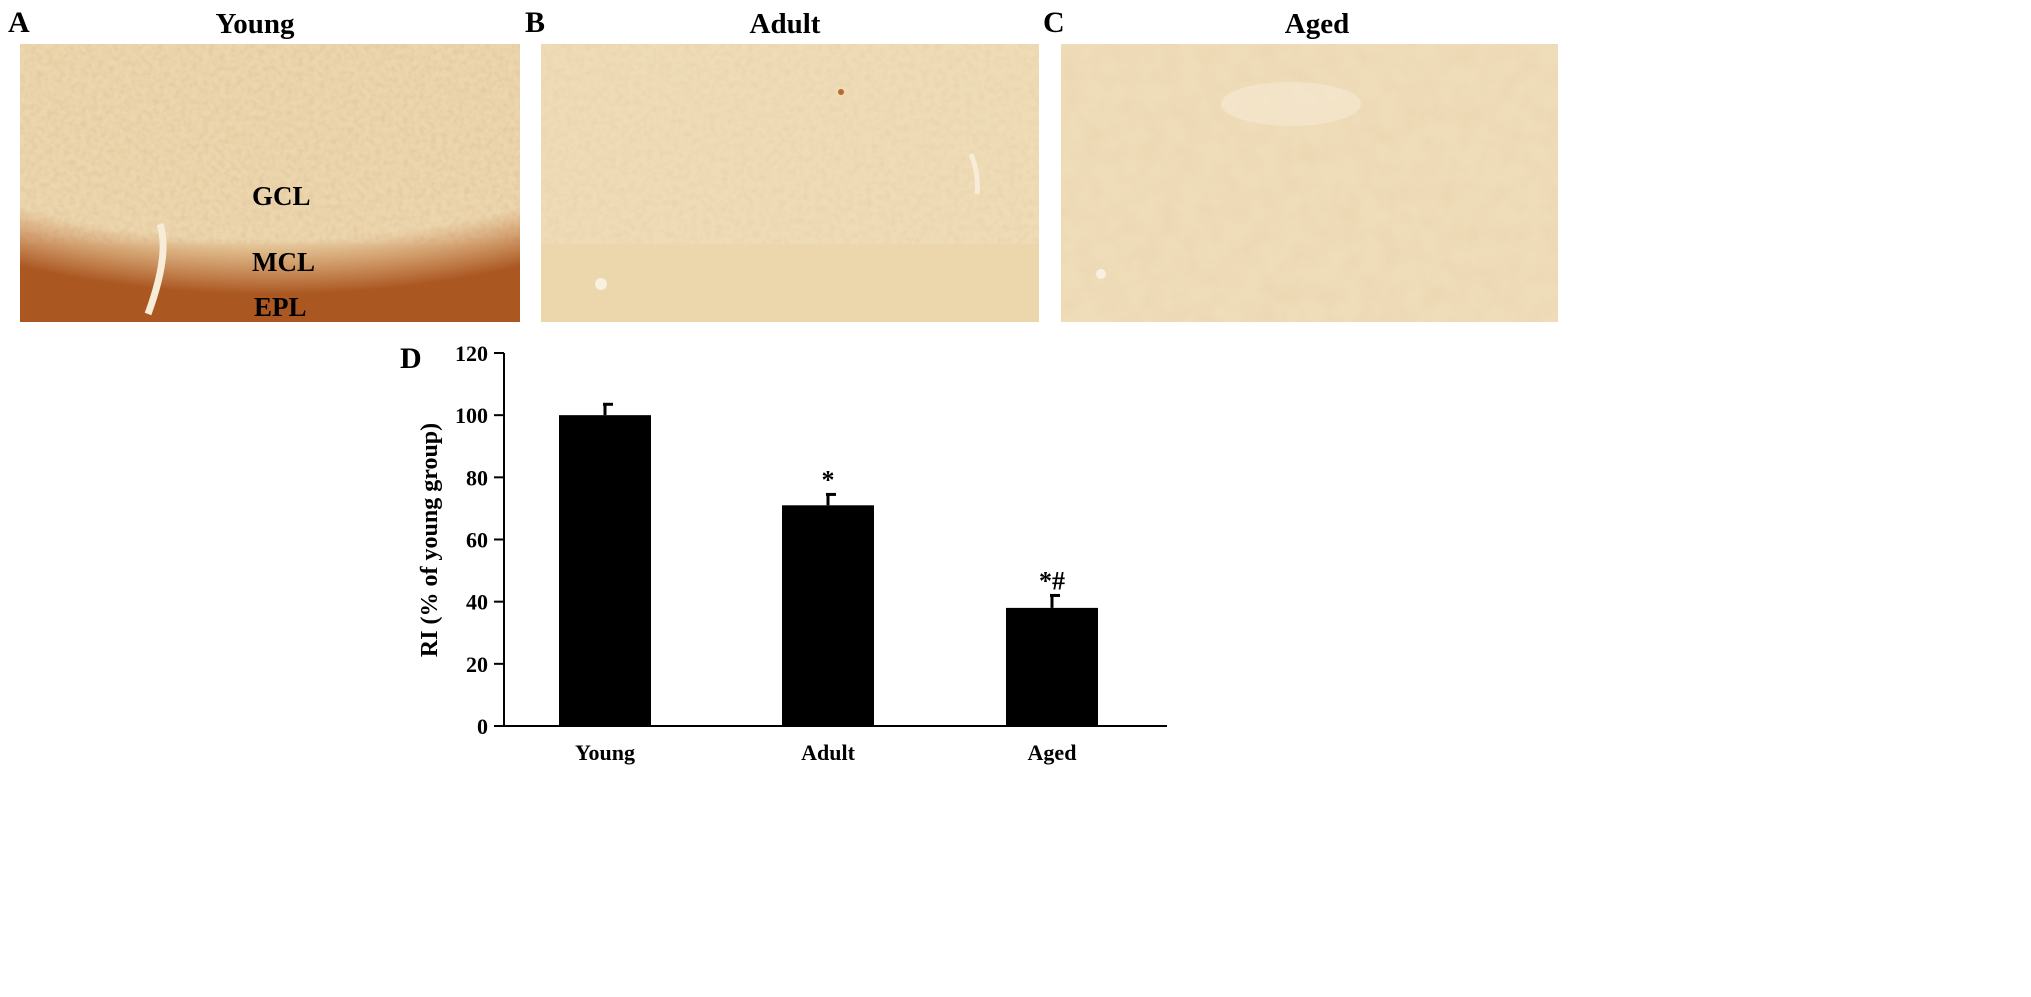 Image resolution: width=2031 pixels, height=997 pixels. What do you see at coordinates (477, 540) in the screenshot?
I see `y-tick-label: 60` at bounding box center [477, 540].